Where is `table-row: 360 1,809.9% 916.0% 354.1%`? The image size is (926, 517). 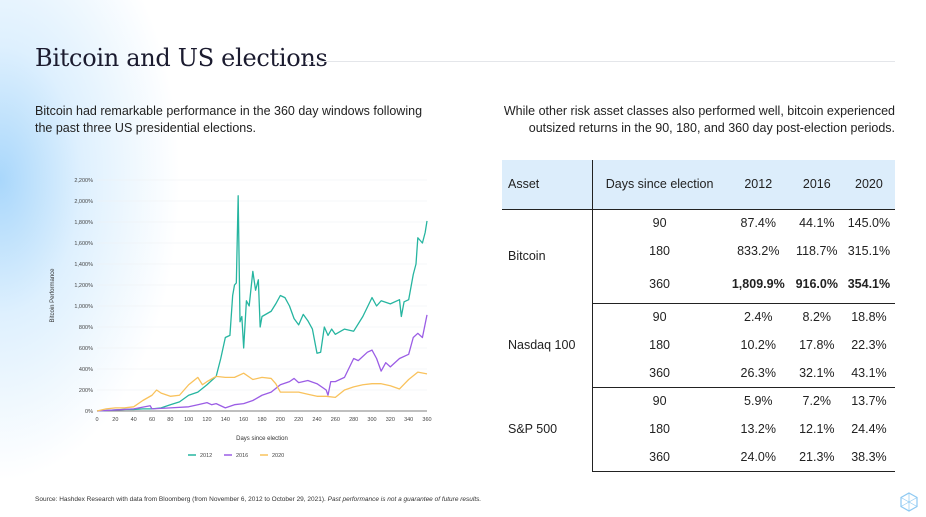 table-row: 360 1,809.9% 916.0% 354.1% is located at coordinates (698, 284).